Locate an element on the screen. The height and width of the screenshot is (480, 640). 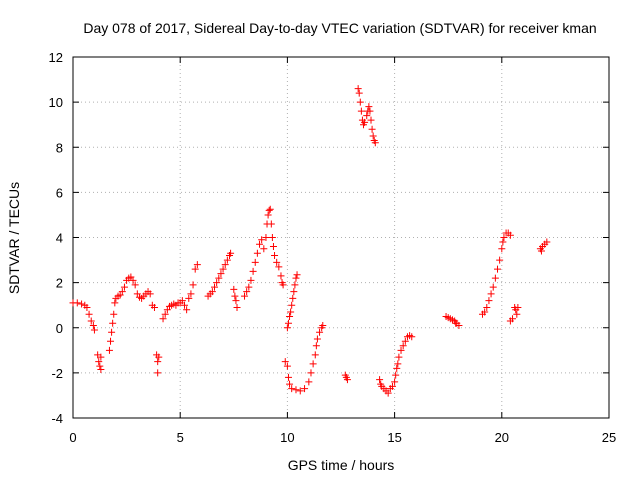
y-tick-label: 4 is located at coordinates (59, 238).